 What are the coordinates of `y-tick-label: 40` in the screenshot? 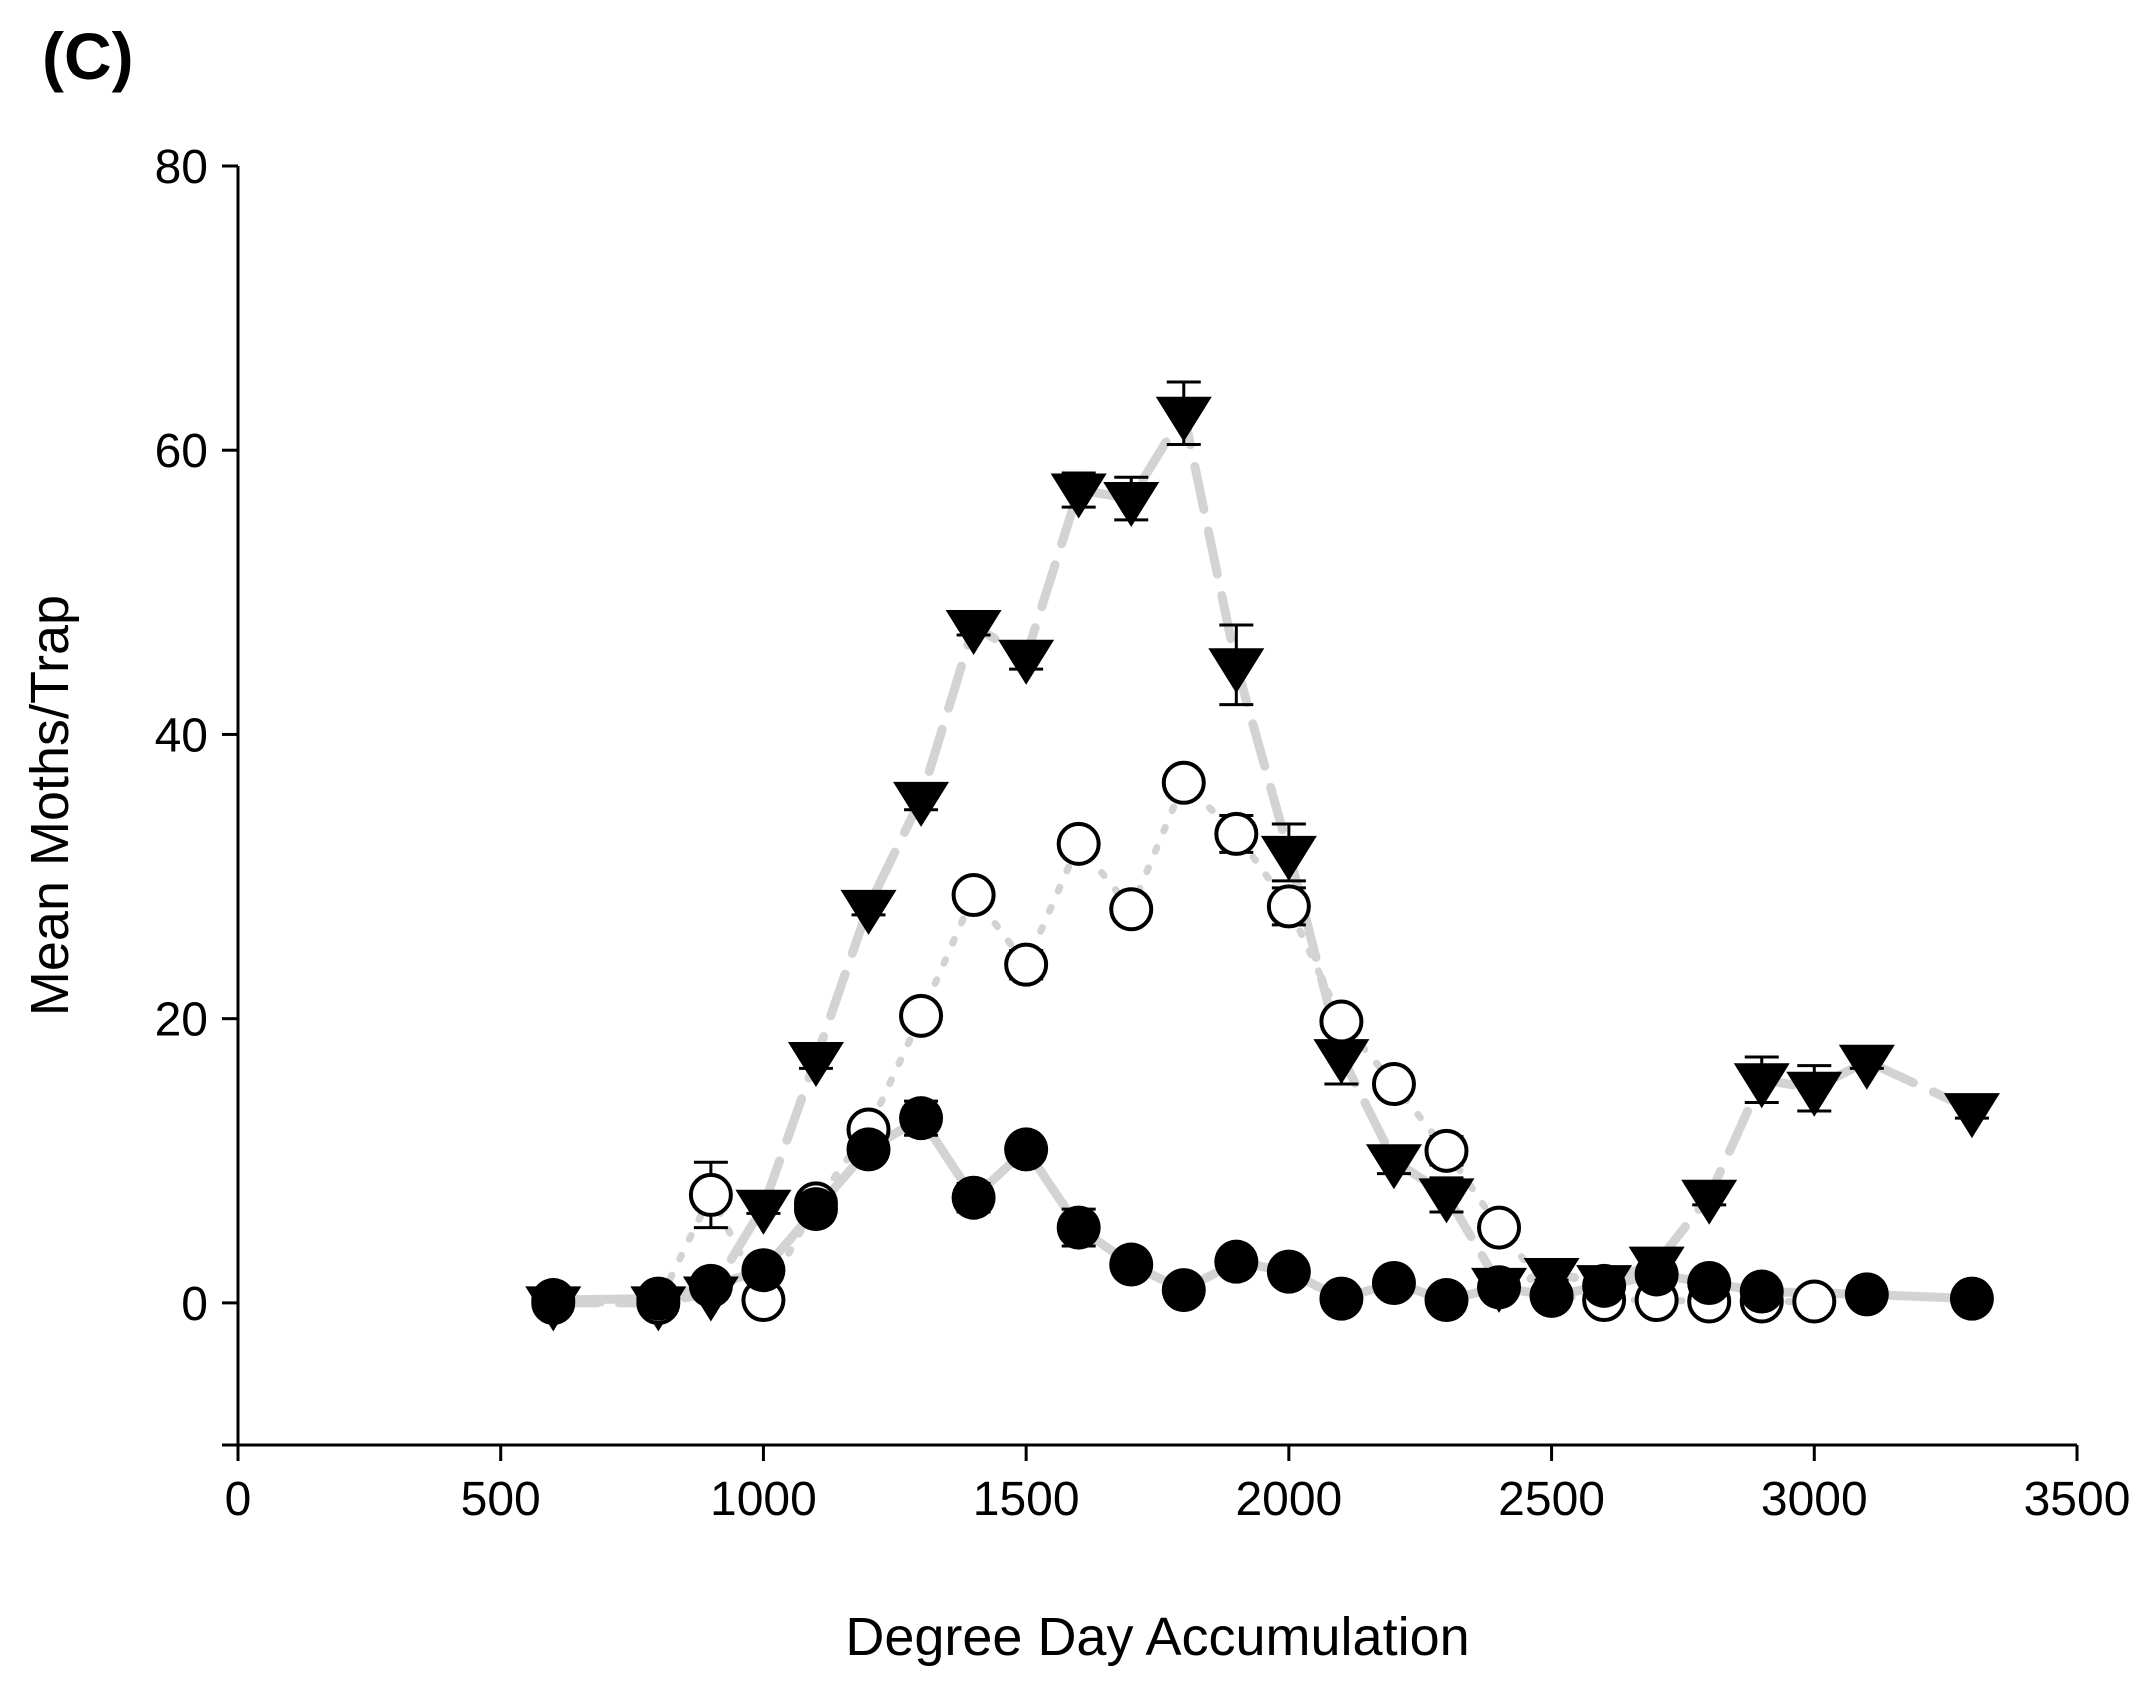 It's located at (181, 735).